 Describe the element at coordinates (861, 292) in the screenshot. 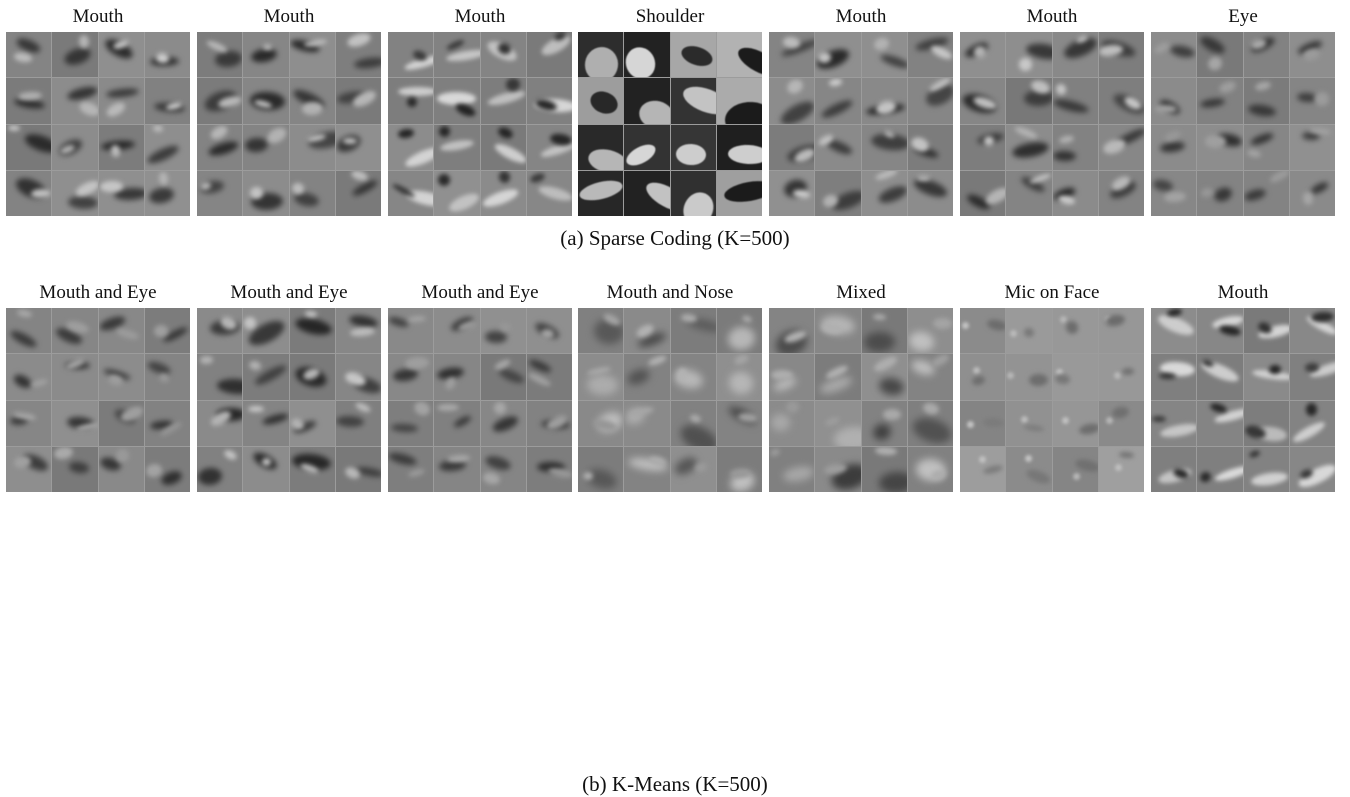

I see `panel-label: Mixed` at that location.